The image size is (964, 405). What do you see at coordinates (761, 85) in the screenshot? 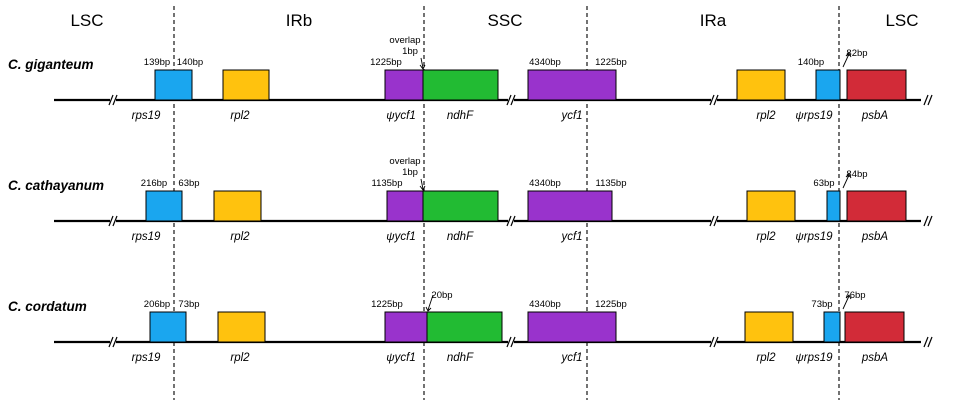
I see `gene-box-rpl2-ira` at bounding box center [761, 85].